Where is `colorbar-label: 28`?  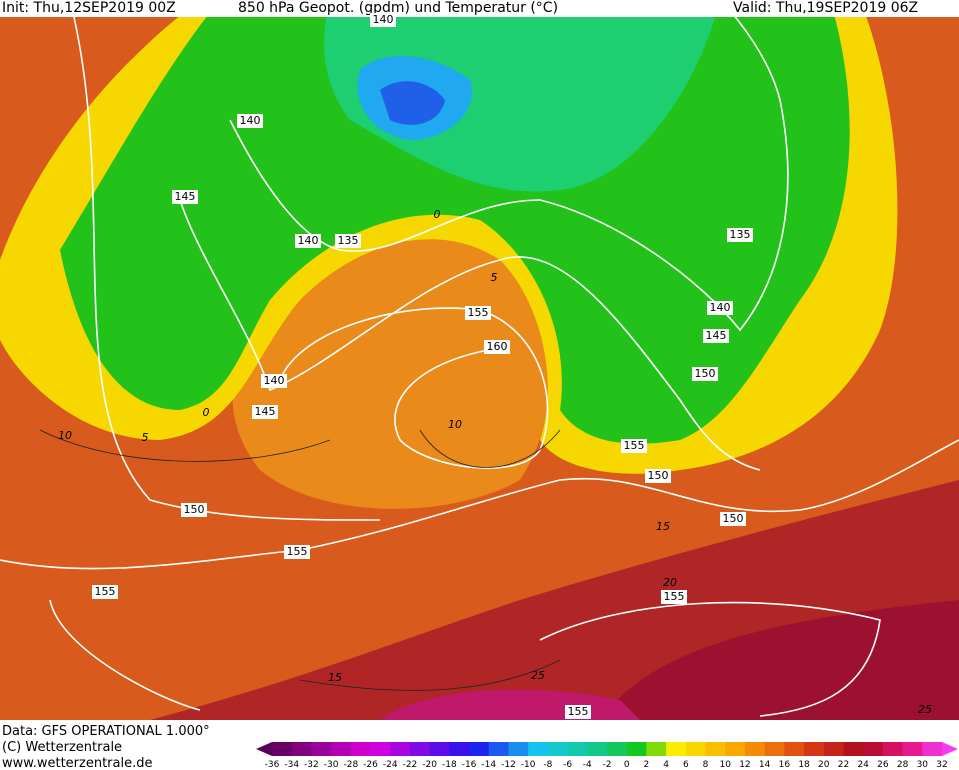
colorbar-label: 28 is located at coordinates (903, 765).